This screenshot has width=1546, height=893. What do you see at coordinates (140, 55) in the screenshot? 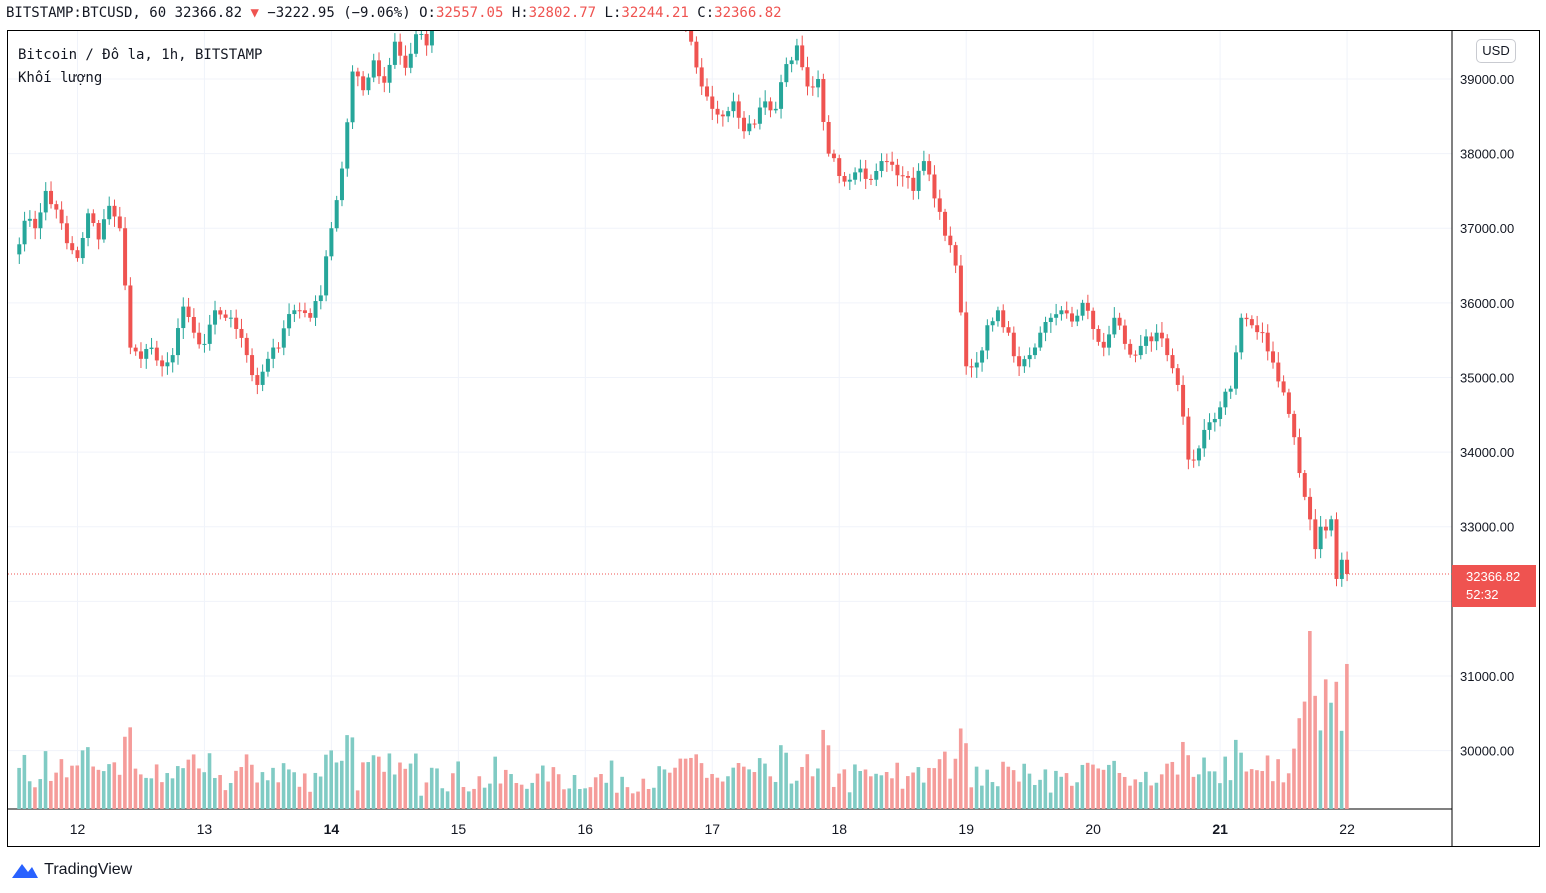
I see `legend-title: Bitcoin / Đô la, 1h, BITSTAMP` at bounding box center [140, 55].